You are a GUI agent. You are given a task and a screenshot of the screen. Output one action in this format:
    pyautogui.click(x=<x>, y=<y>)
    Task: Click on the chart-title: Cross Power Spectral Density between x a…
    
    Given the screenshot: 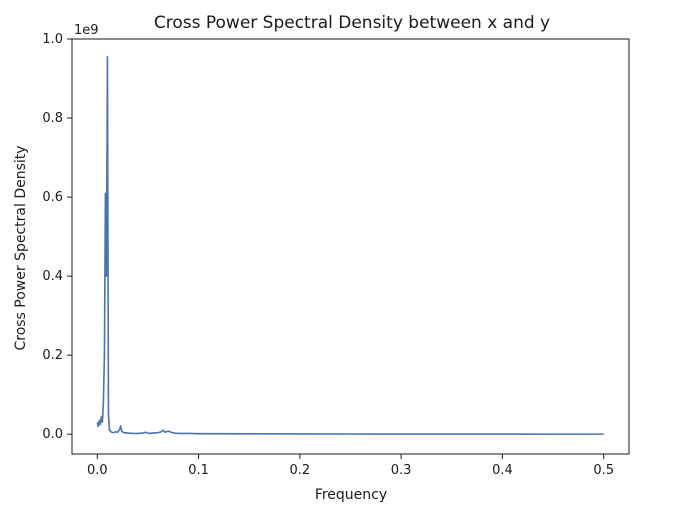 What is the action you would take?
    pyautogui.click(x=352, y=23)
    